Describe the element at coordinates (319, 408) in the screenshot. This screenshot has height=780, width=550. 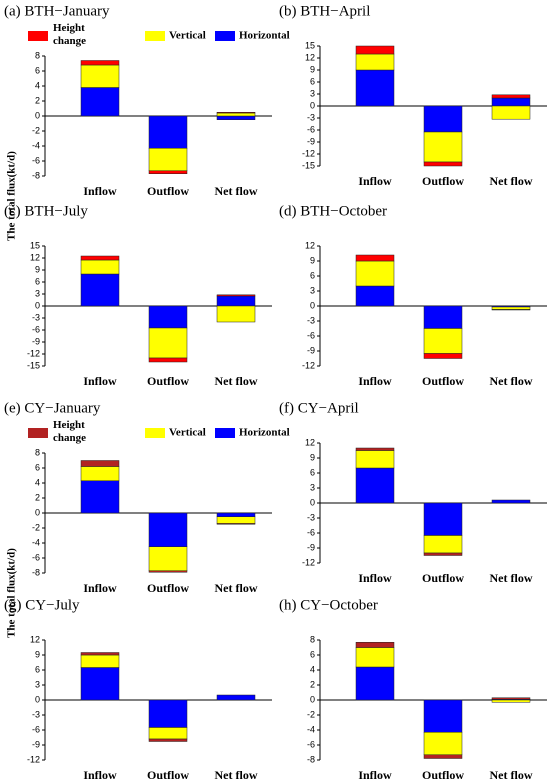
I see `panel-title: (f) CY−April` at that location.